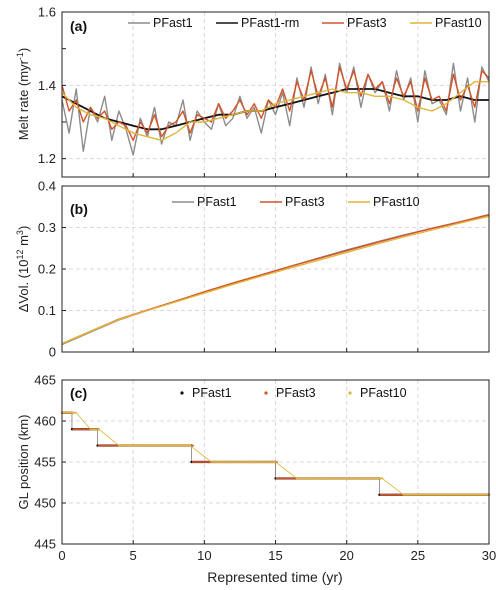 This screenshot has height=590, width=496. I want to click on x-tick-label: 10, so click(204, 555).